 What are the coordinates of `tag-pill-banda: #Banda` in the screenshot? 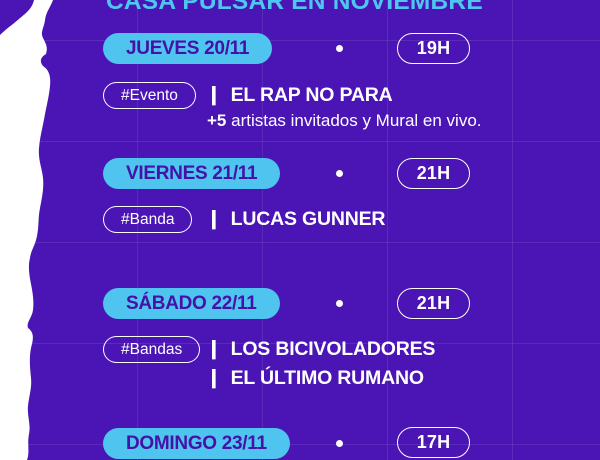 It's located at (148, 219).